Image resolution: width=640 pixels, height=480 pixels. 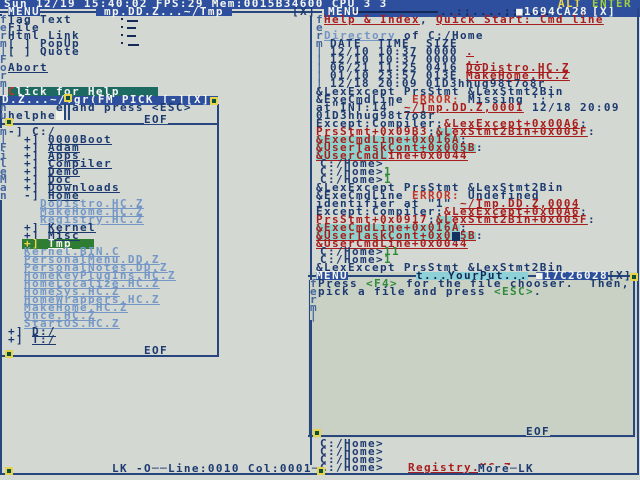 I want to click on link-quick-start: Quick Start: Cmd line, so click(x=520, y=19).